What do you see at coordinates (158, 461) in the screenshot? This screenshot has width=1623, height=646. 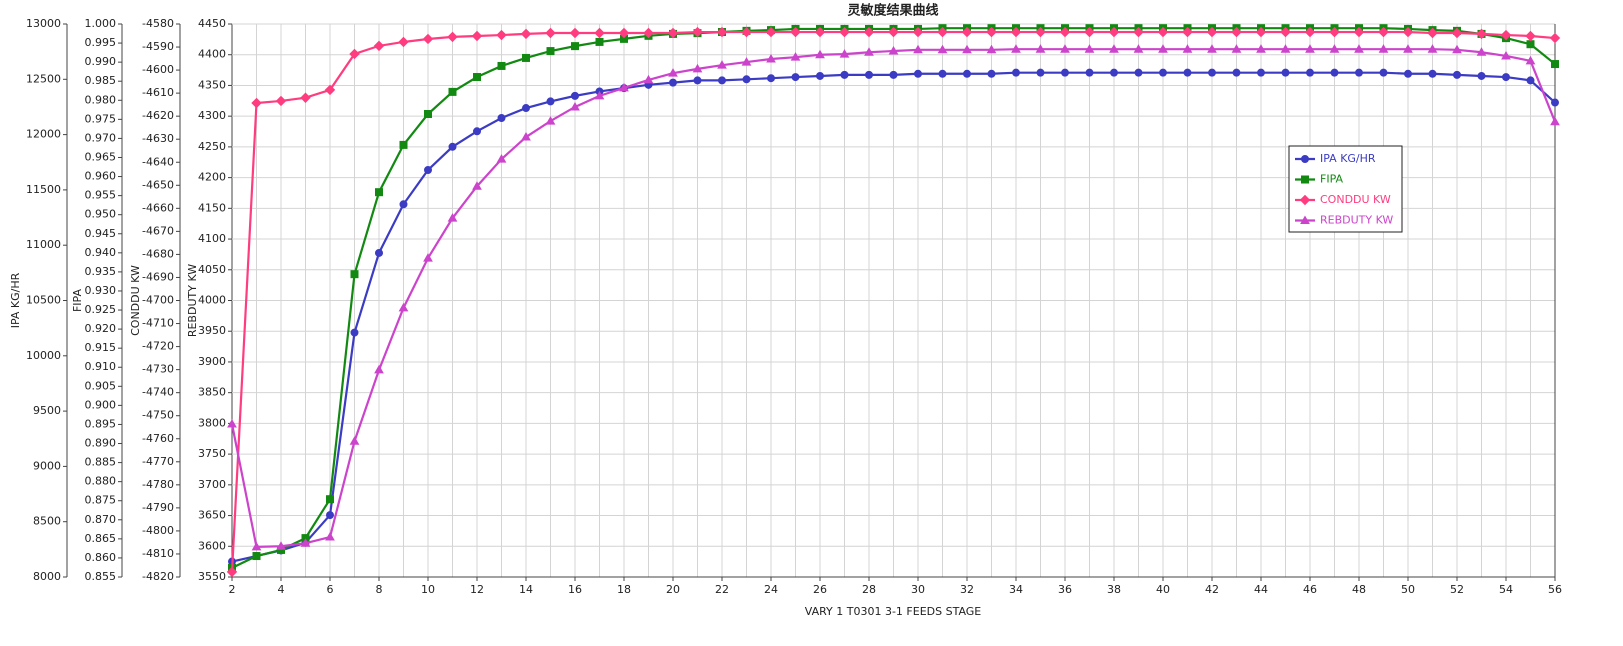 I see `y-tick-label: -4770` at bounding box center [158, 461].